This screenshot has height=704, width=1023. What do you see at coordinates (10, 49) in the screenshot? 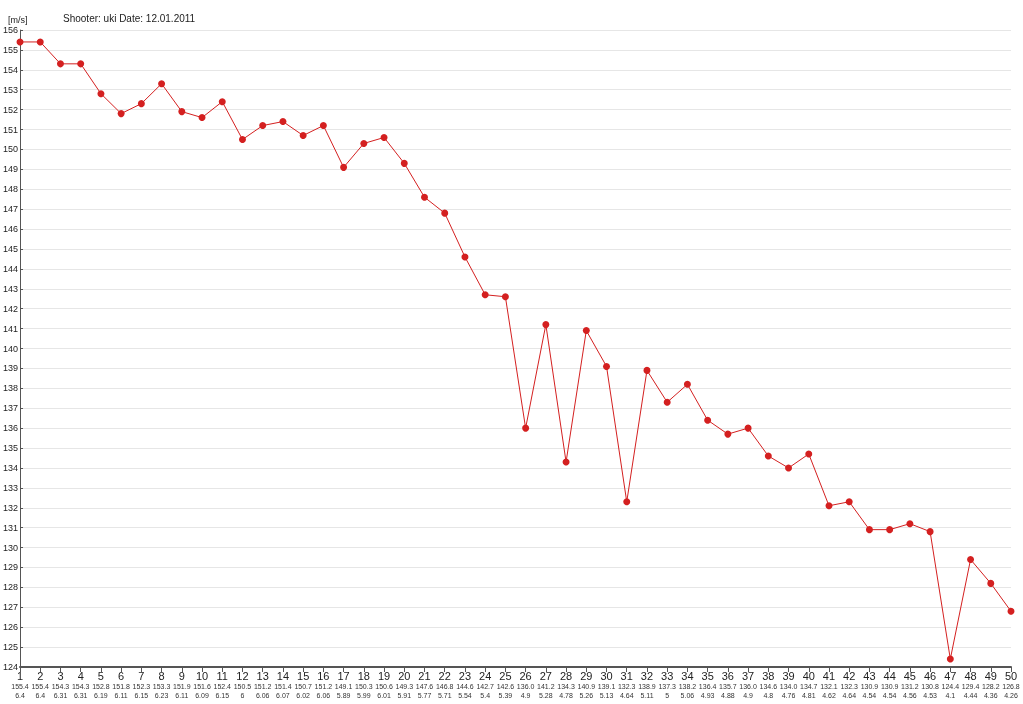
I see `y-tick-label: 155` at bounding box center [10, 49].